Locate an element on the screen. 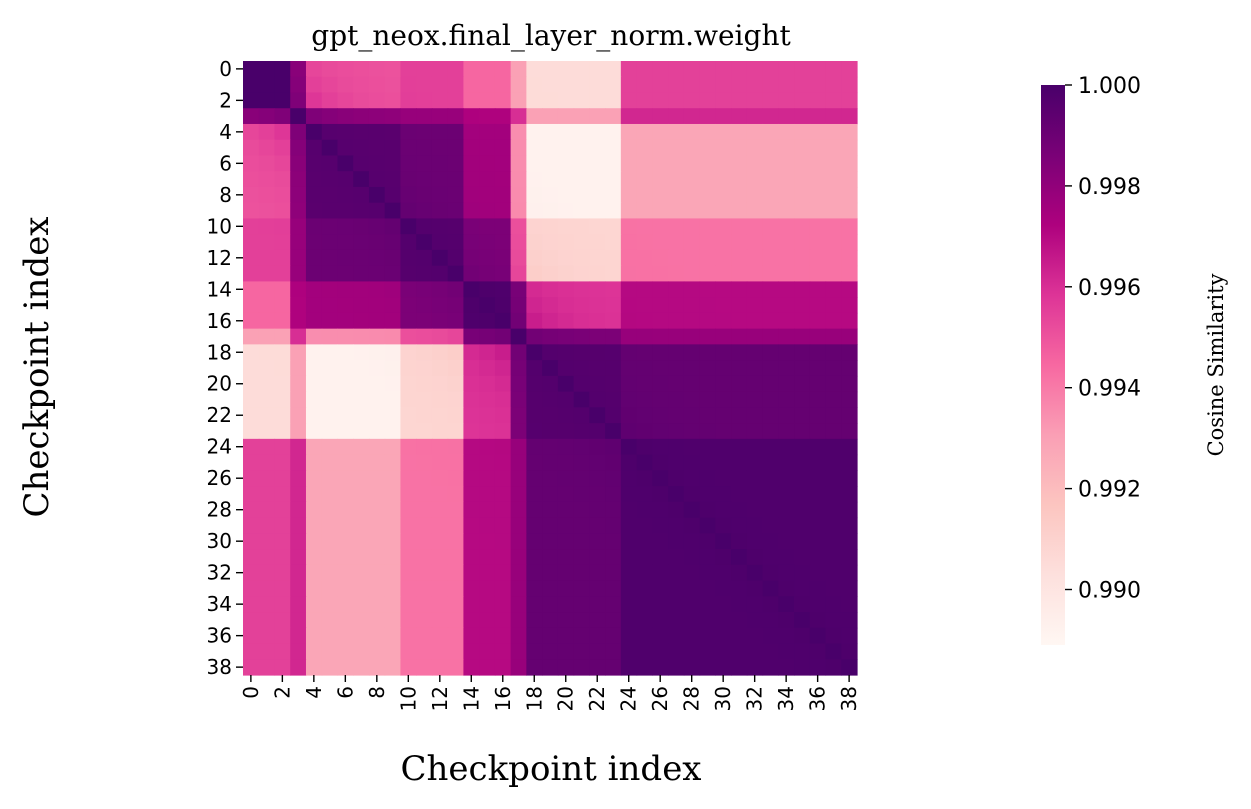 This screenshot has height=809, width=1251. y-tick-label: 34 is located at coordinates (219, 604).